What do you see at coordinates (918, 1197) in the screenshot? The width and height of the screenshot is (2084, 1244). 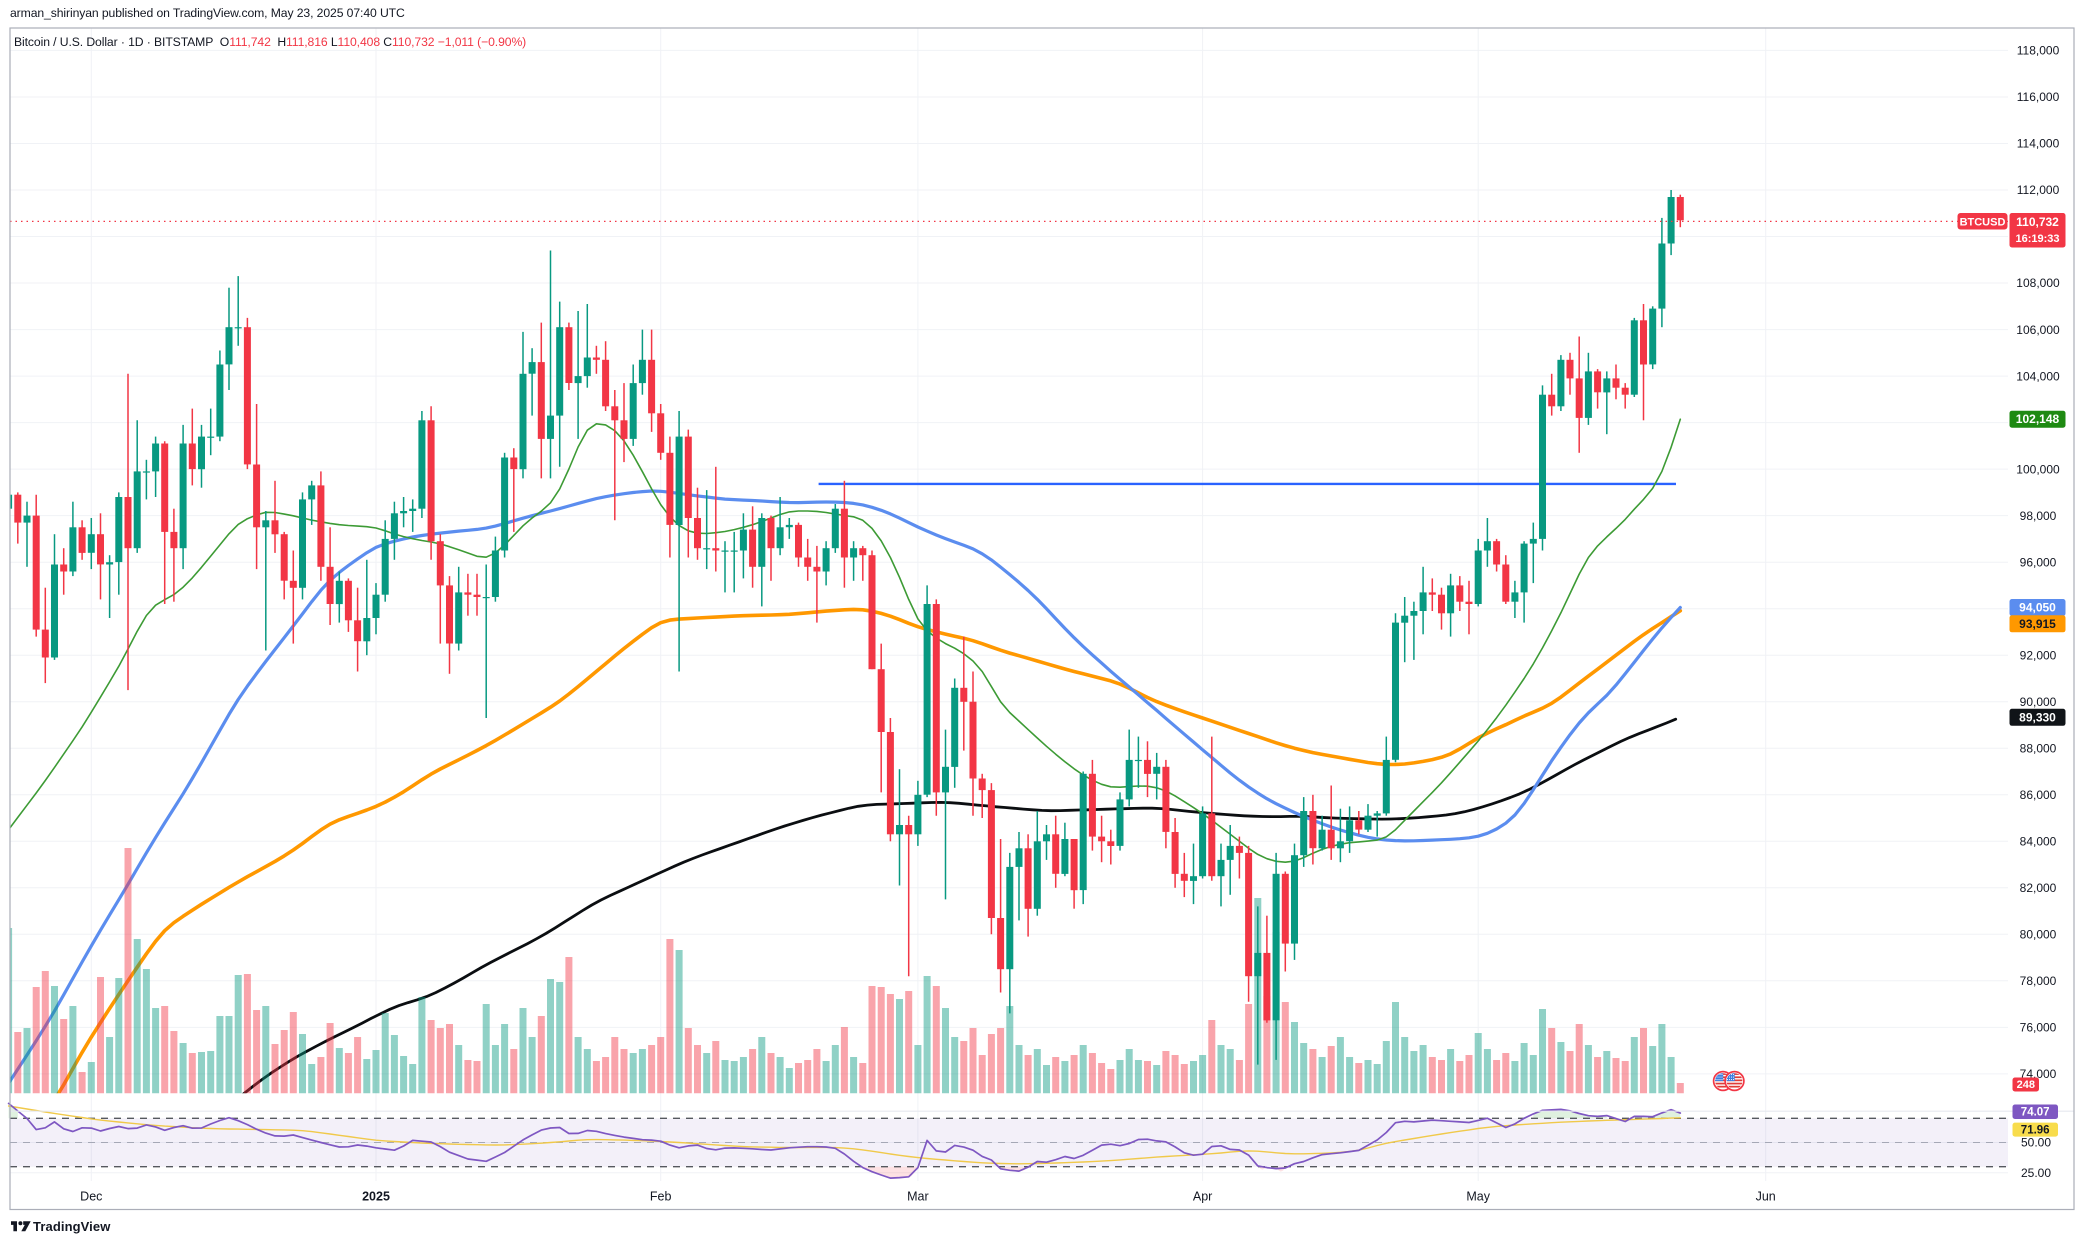 I see `svg-text: Mar` at bounding box center [918, 1197].